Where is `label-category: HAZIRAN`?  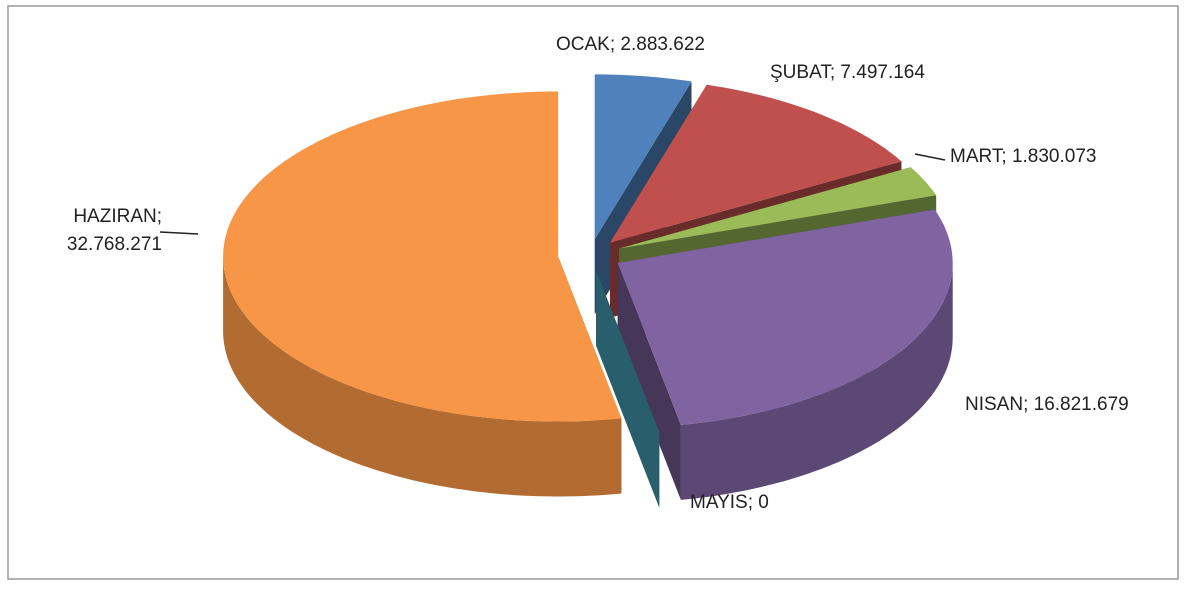 label-category: HAZIRAN is located at coordinates (114, 216).